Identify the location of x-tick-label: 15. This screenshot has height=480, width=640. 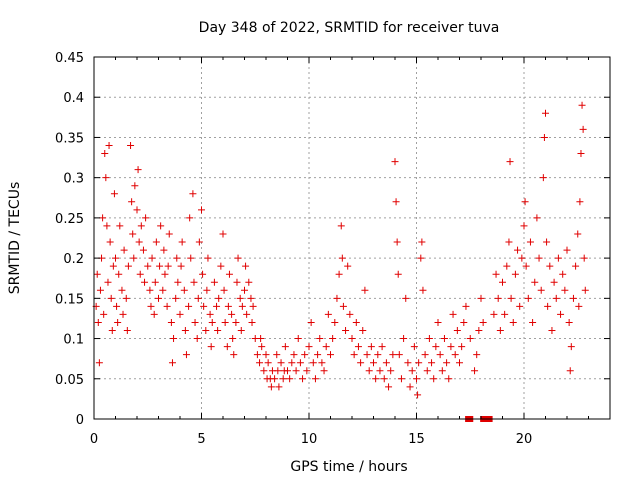
(416, 439).